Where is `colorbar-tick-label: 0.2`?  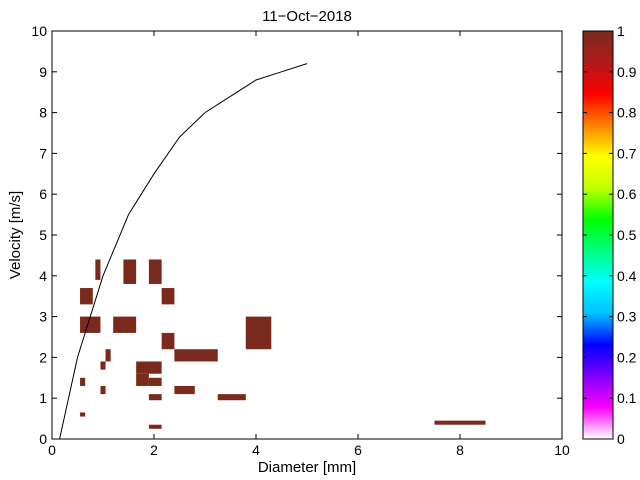
colorbar-tick-label: 0.2 is located at coordinates (627, 357).